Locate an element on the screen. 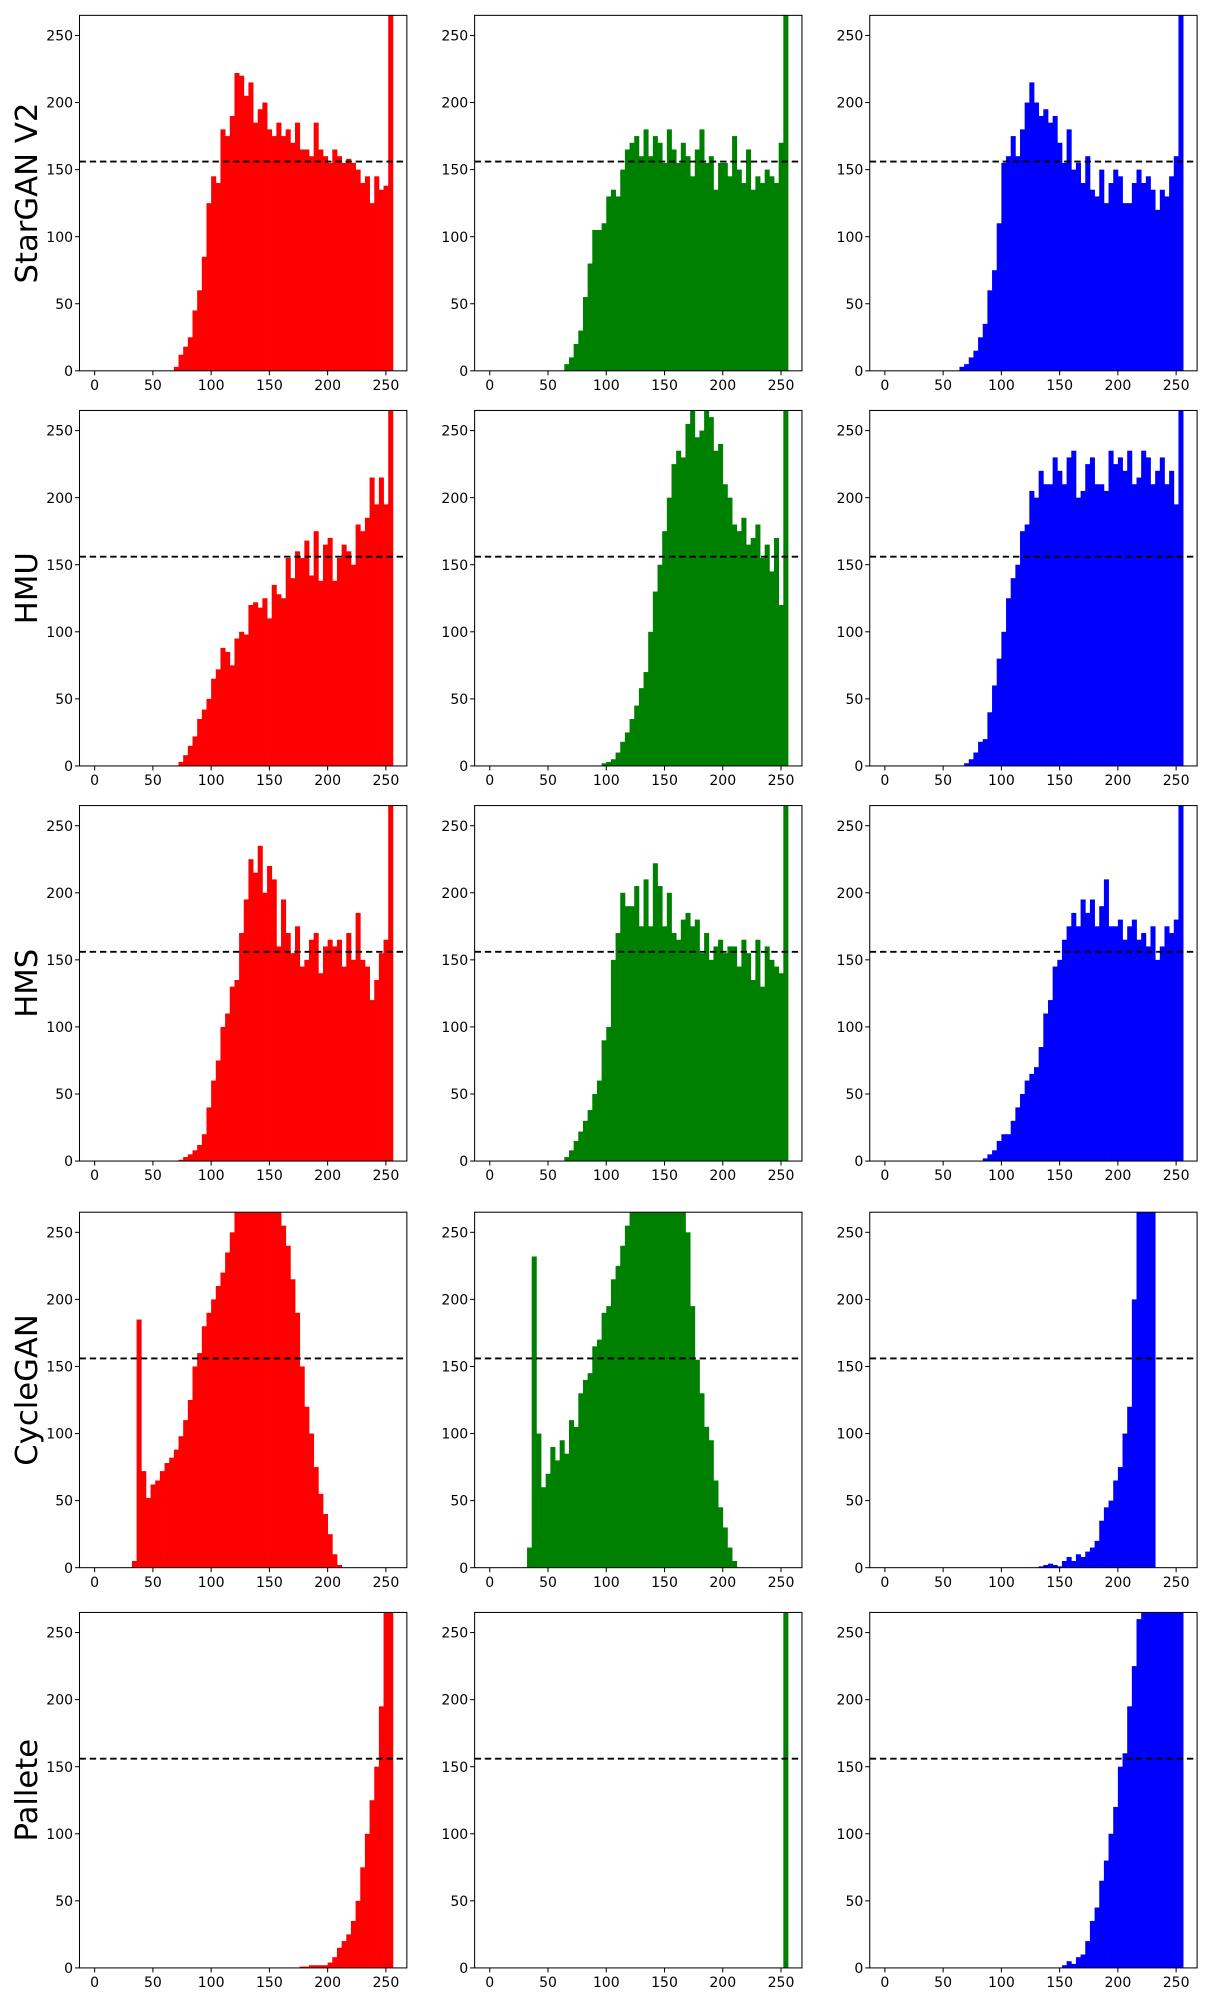  y-tick-label: 200 is located at coordinates (454, 499).